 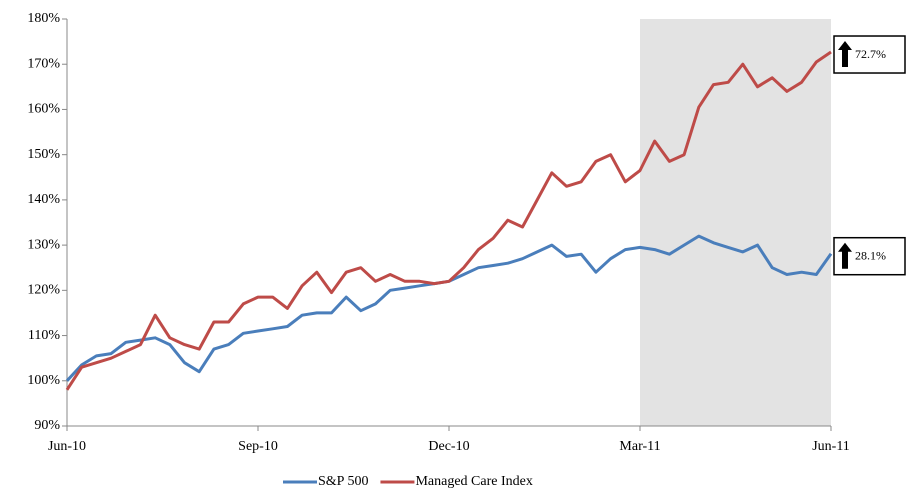 I want to click on y-tick-label: 150%, so click(x=43, y=154).